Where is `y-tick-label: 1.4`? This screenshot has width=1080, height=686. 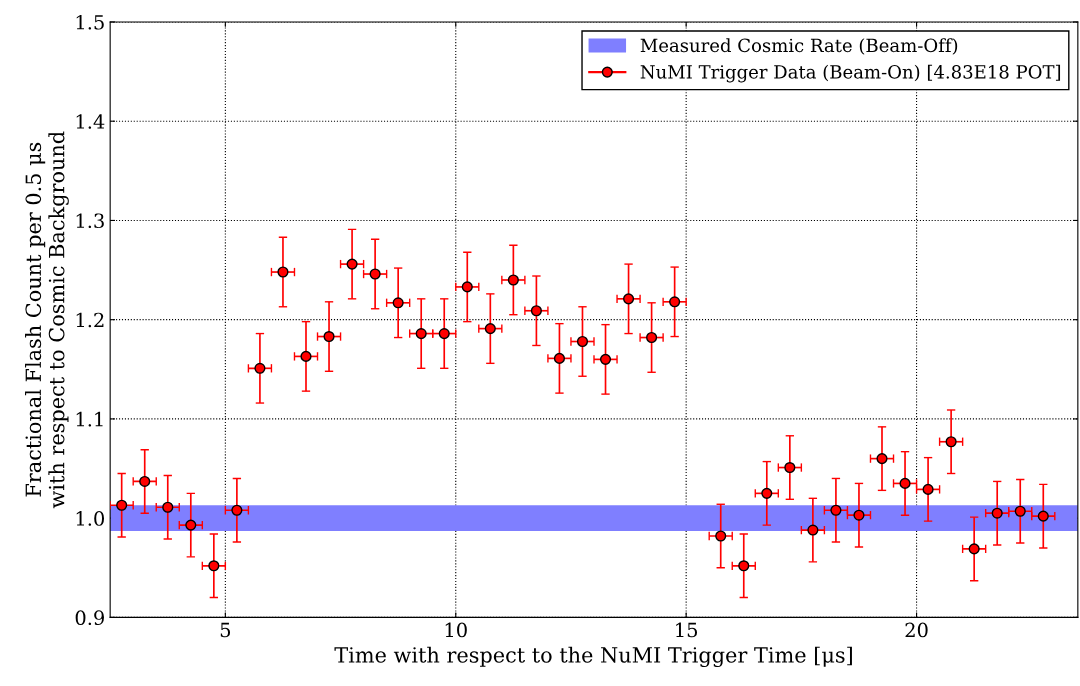
y-tick-label: 1.4 is located at coordinates (90, 121).